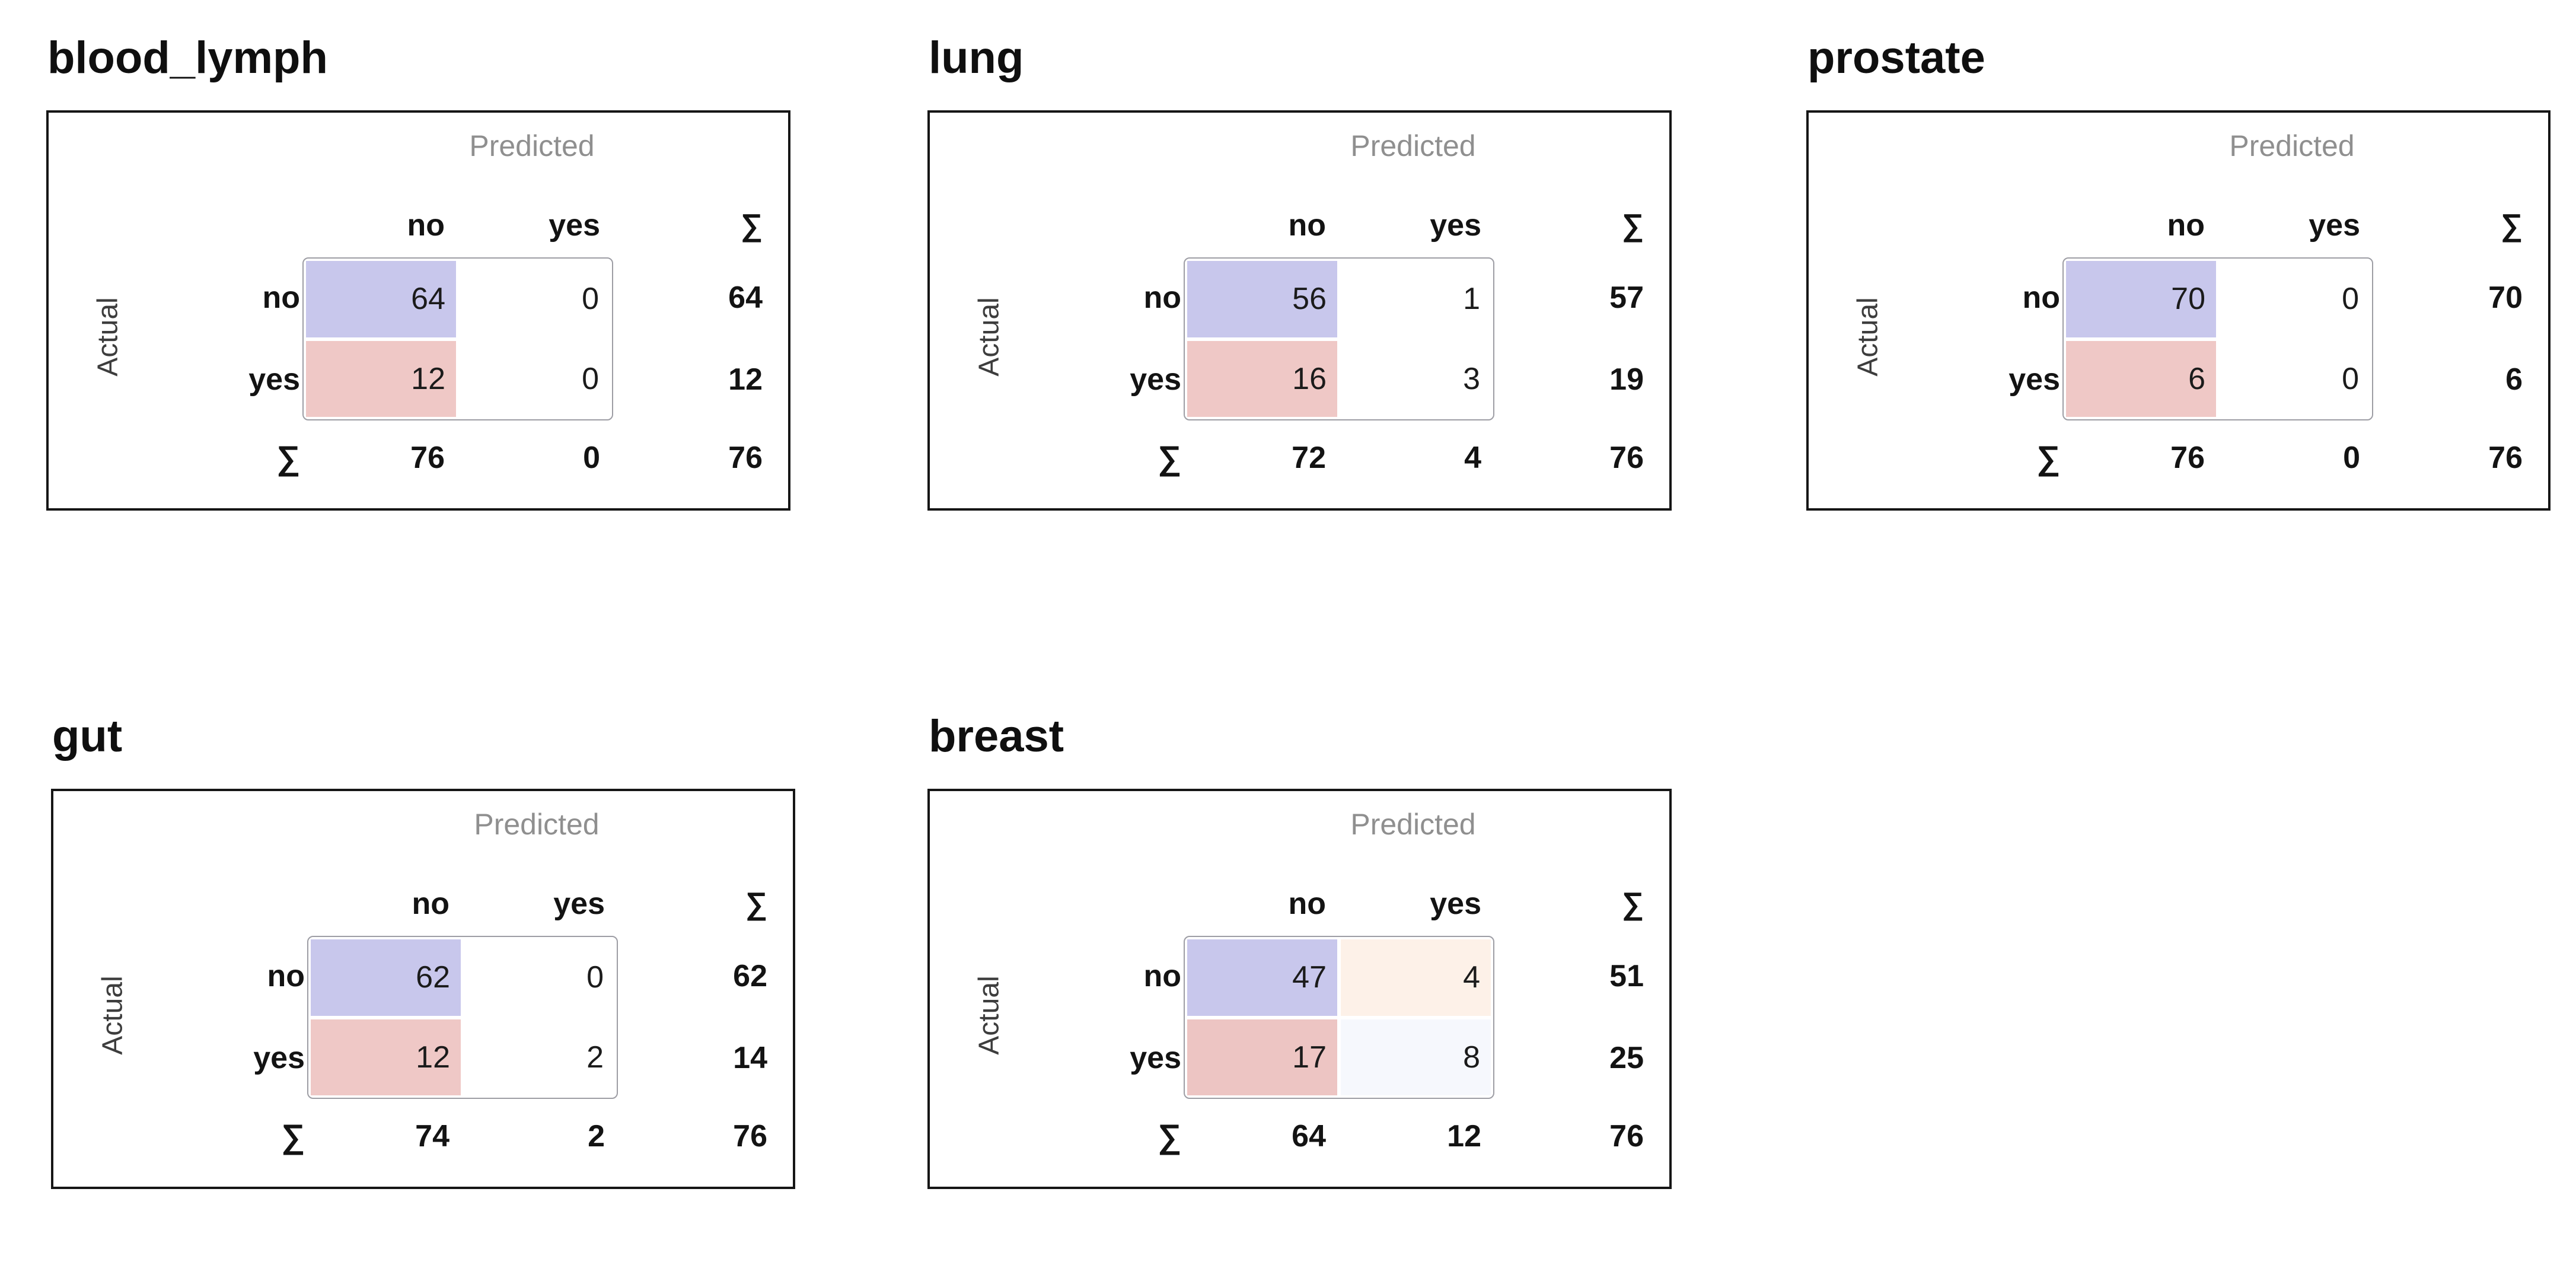 The height and width of the screenshot is (1262, 2576). What do you see at coordinates (1262, 299) in the screenshot?
I see `matrix-cell-no-no: 56` at bounding box center [1262, 299].